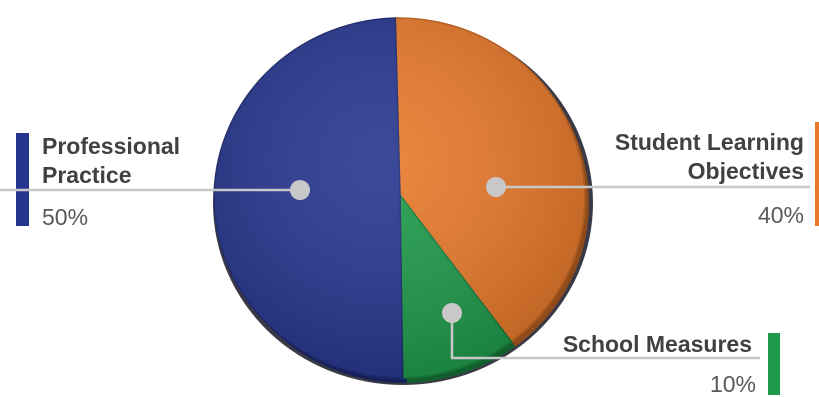 This screenshot has width=819, height=397. What do you see at coordinates (817, 174) in the screenshot?
I see `slo-color-bar` at bounding box center [817, 174].